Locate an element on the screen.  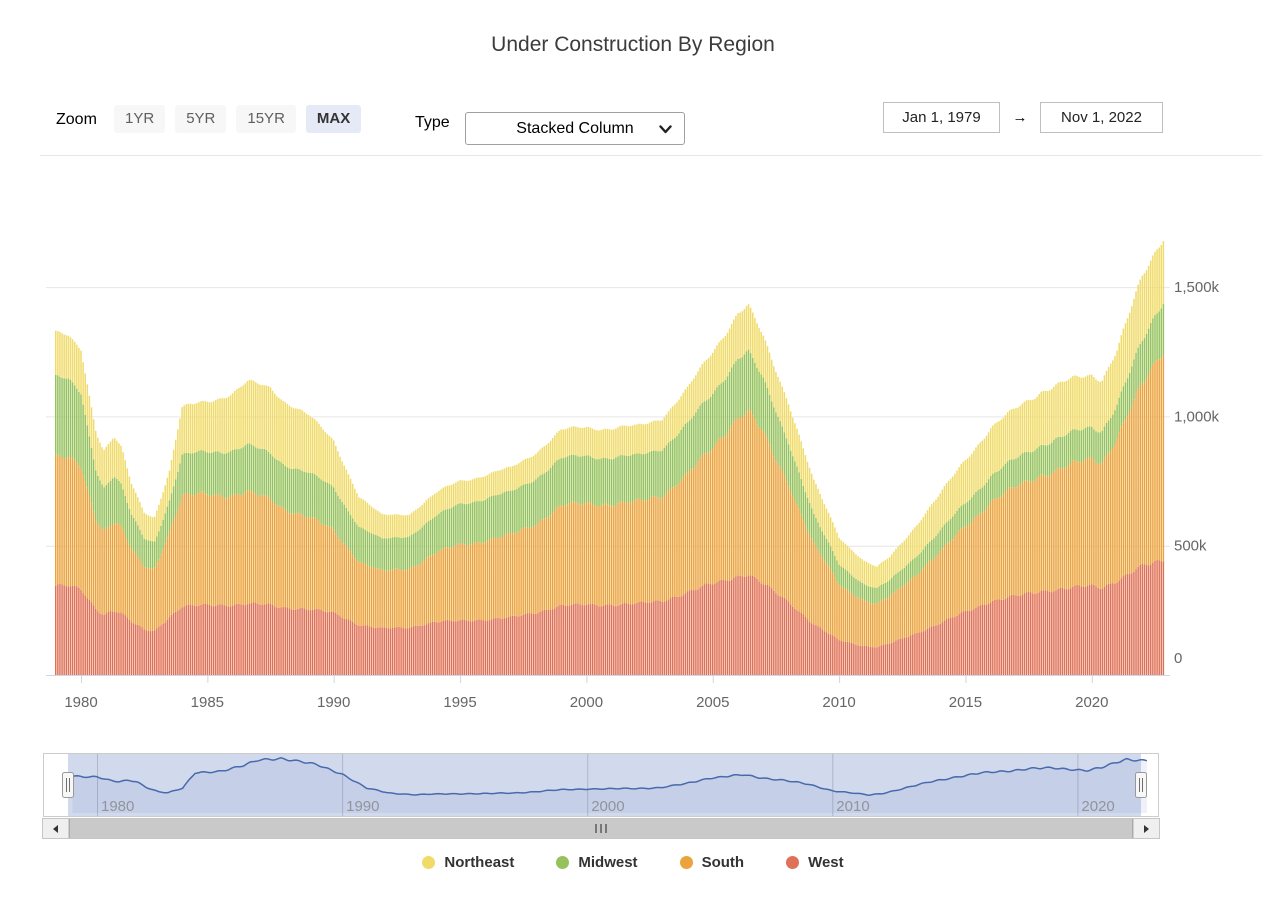
svg-text: 0 is located at coordinates (1178, 658).